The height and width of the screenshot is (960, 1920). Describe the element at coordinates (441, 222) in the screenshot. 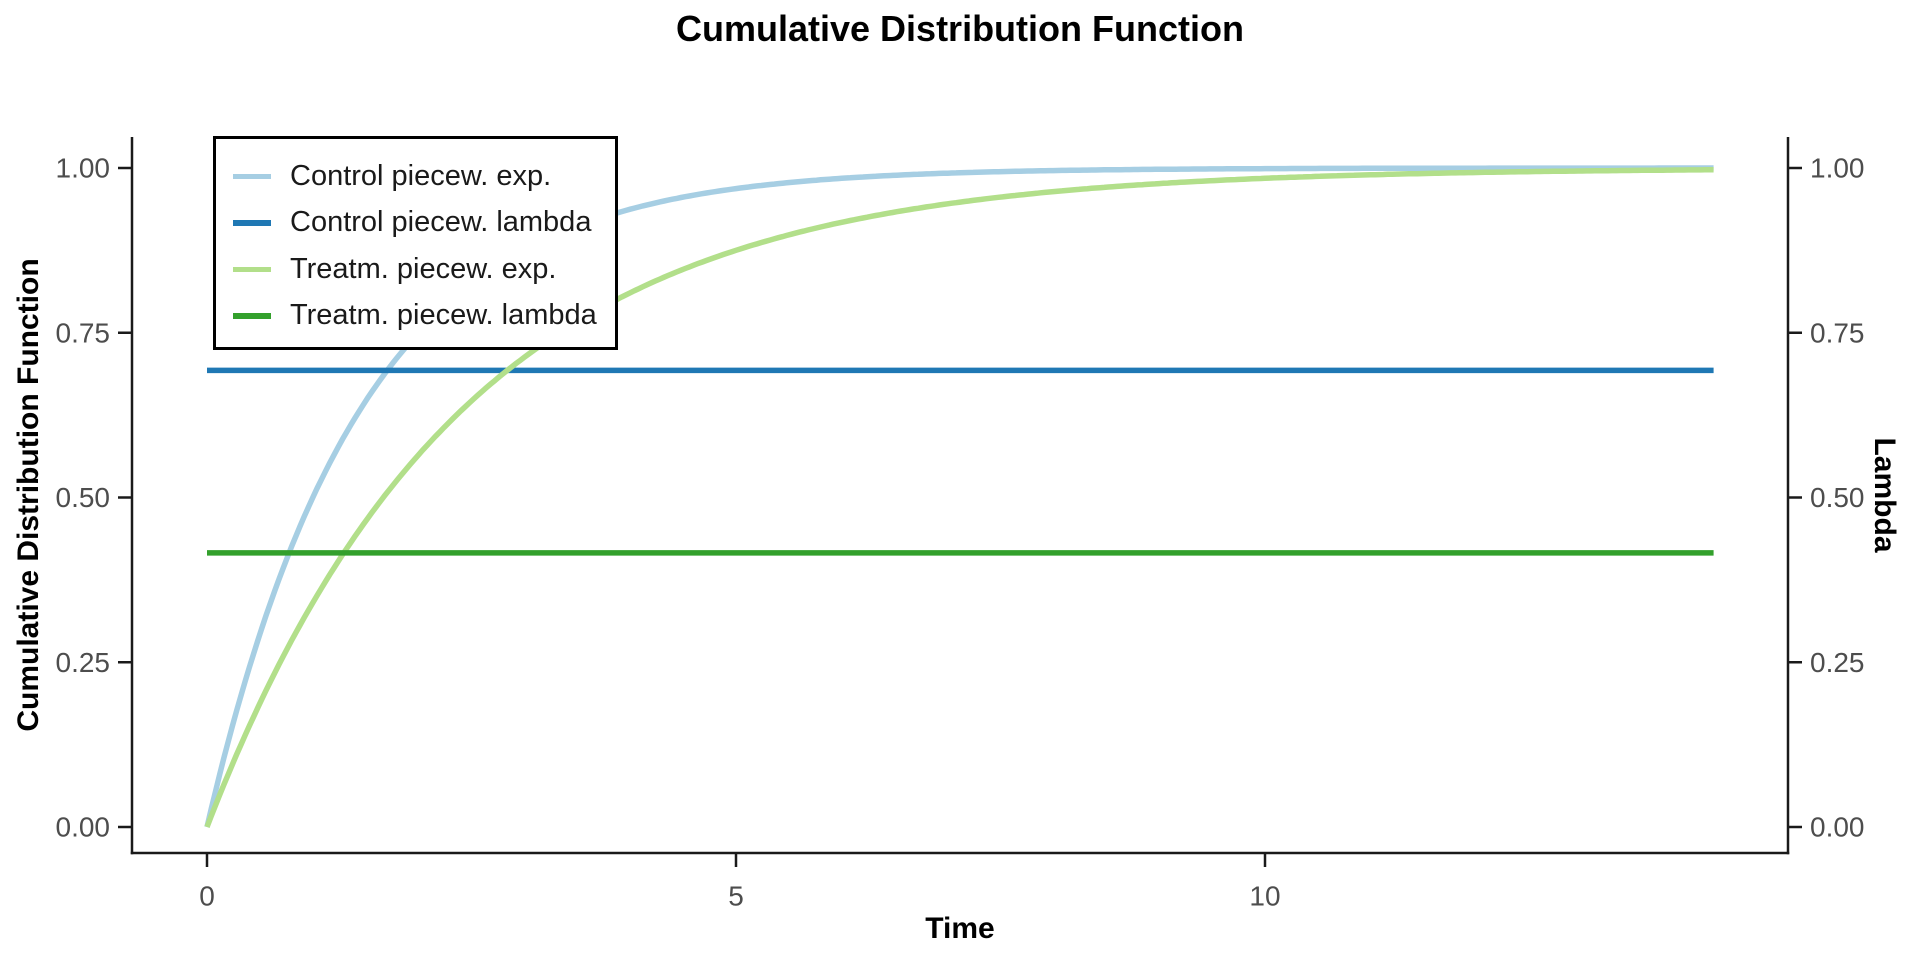

I see `legend-item-label: Control piecew. lambda` at that location.